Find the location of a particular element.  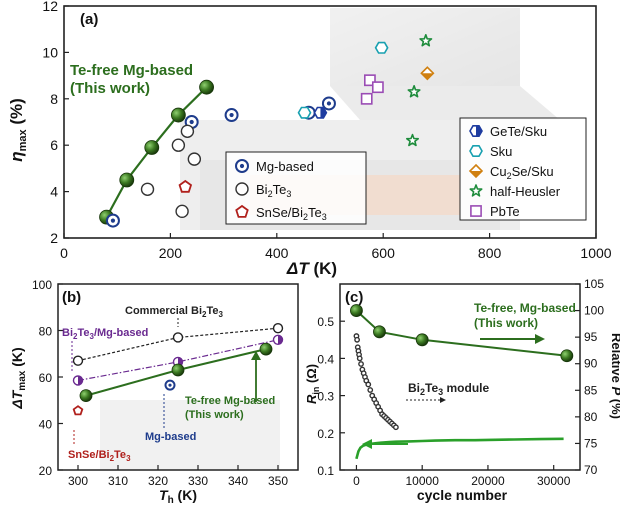

a-legend-right-label: half-Heusler is located at coordinates (525, 191).